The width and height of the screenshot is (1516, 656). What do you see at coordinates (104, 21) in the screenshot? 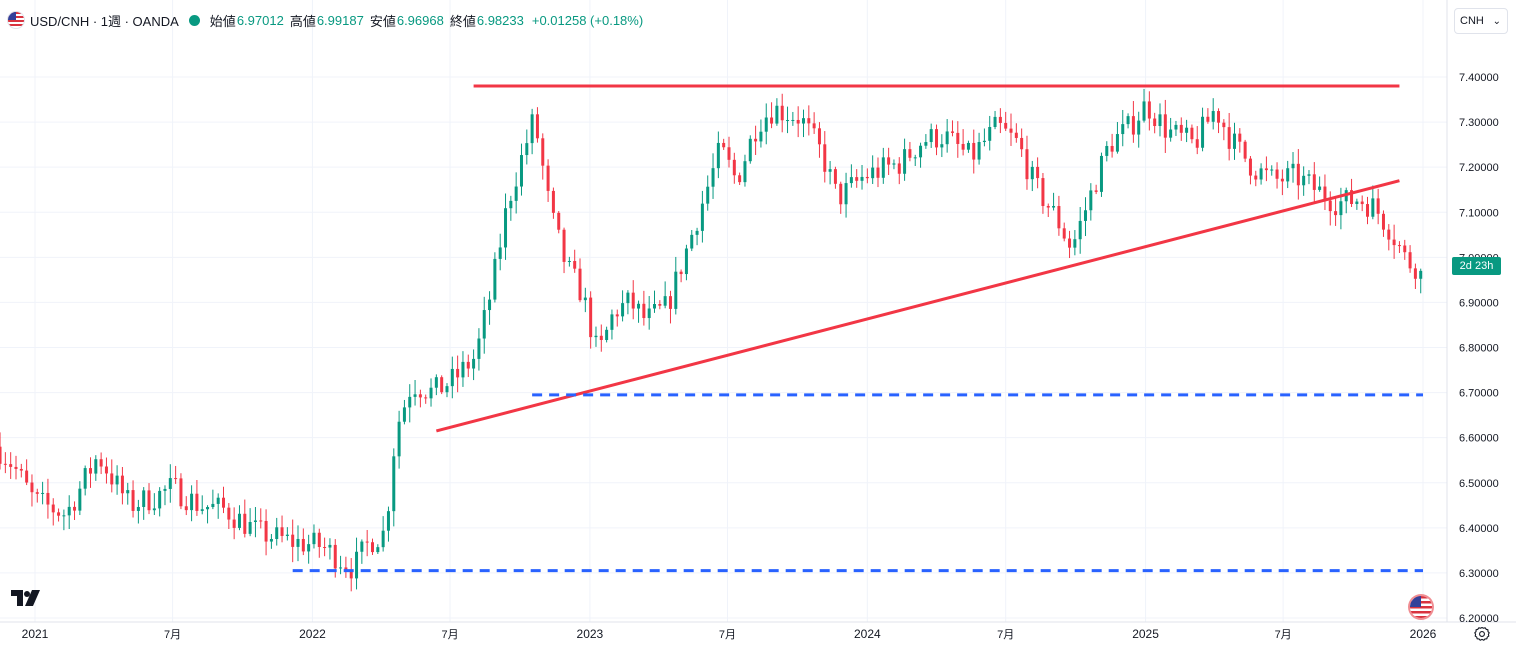
I see `symbol-title: USD/CNH · 1週 · OANDA` at bounding box center [104, 21].